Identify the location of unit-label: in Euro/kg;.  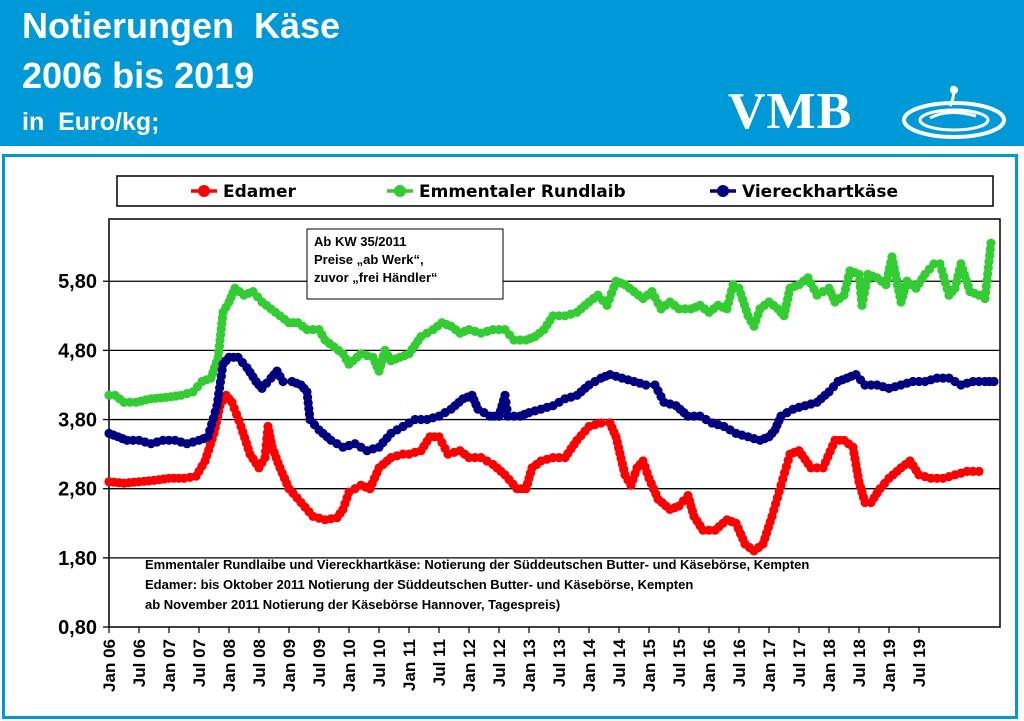
(91, 122).